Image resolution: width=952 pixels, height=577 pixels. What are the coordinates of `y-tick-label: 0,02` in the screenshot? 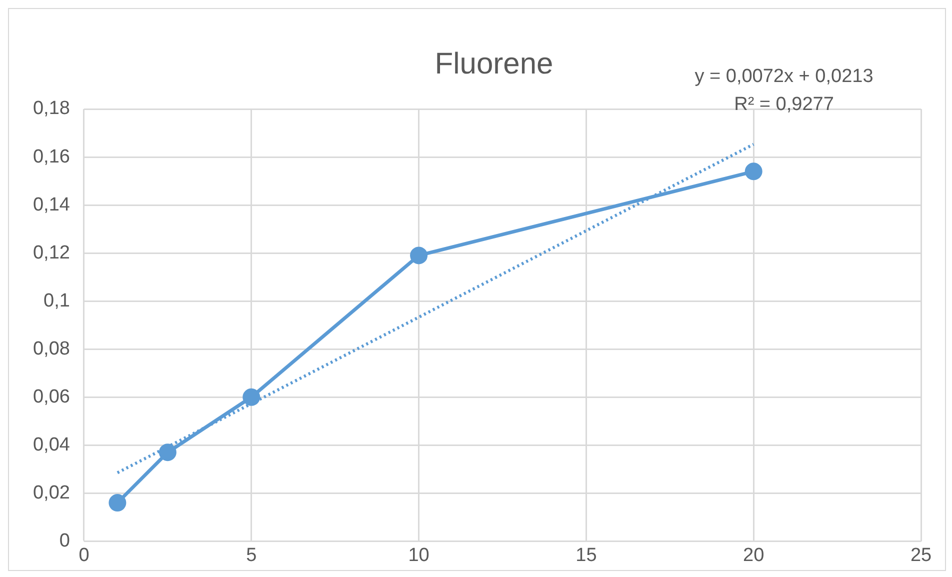 It's located at (51, 493).